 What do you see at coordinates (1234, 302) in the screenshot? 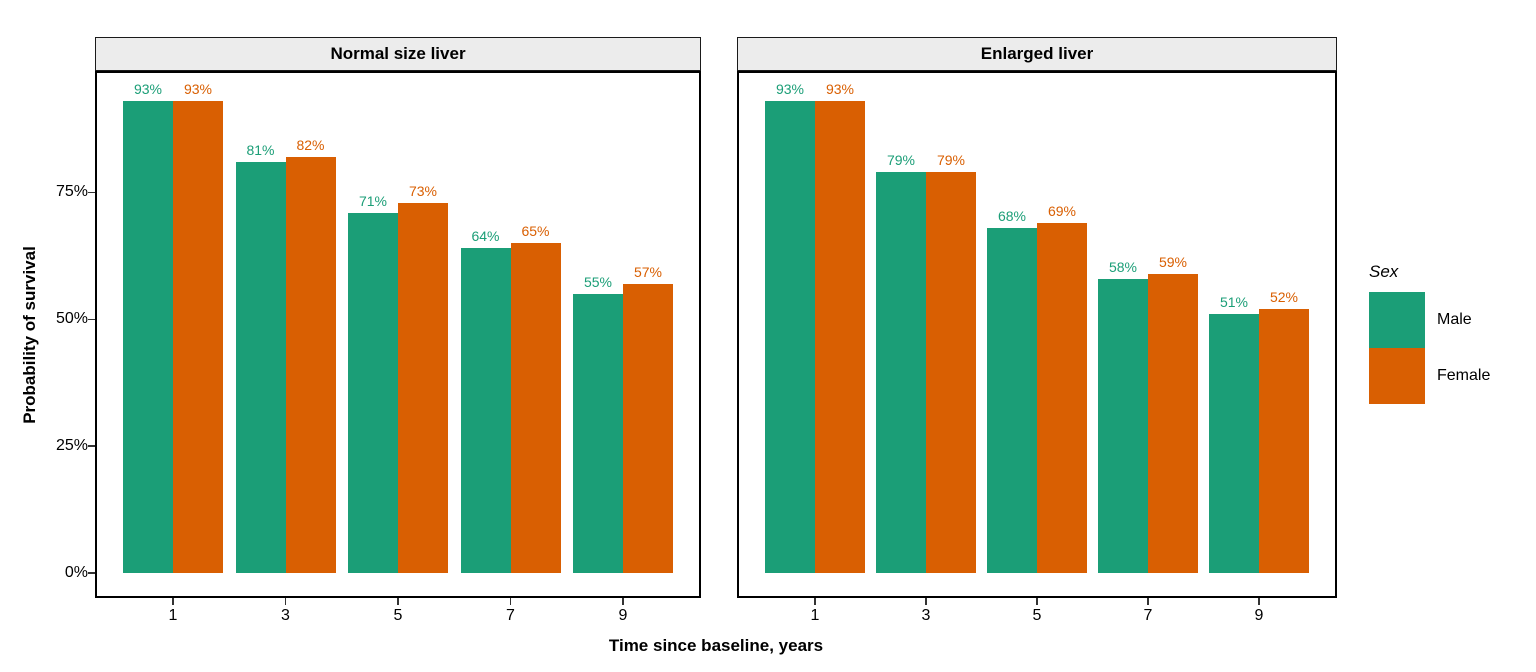
I see `bar-value-label: 51%` at bounding box center [1234, 302].